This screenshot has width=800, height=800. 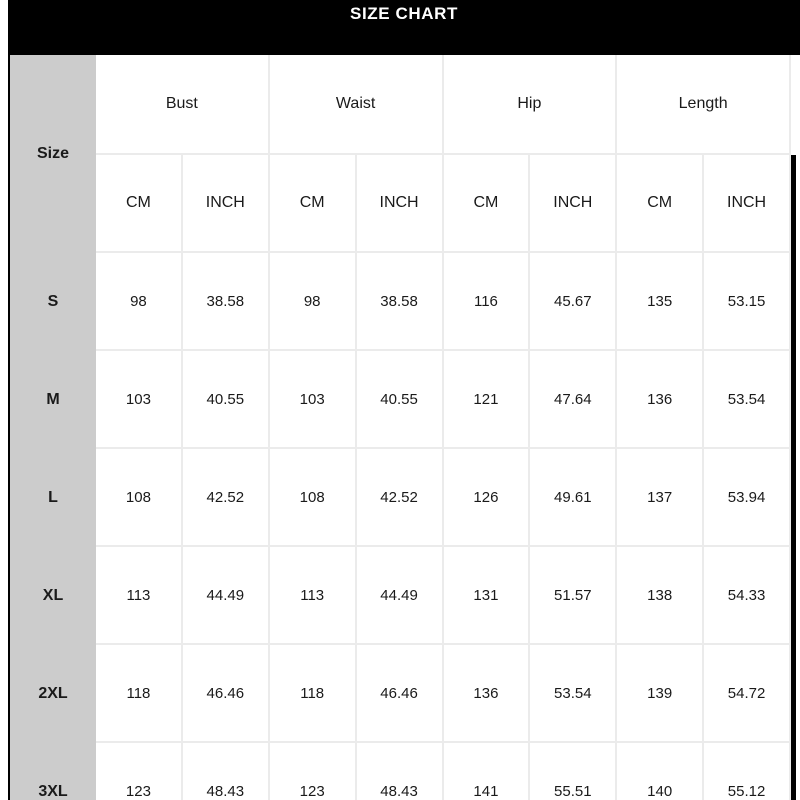 What do you see at coordinates (661, 694) in the screenshot?
I see `value-cell: 139` at bounding box center [661, 694].